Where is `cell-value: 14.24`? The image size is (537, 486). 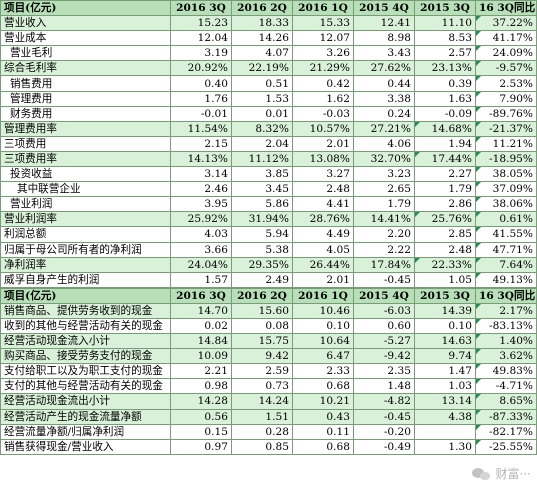 cell-value: 14.24 is located at coordinates (262, 401).